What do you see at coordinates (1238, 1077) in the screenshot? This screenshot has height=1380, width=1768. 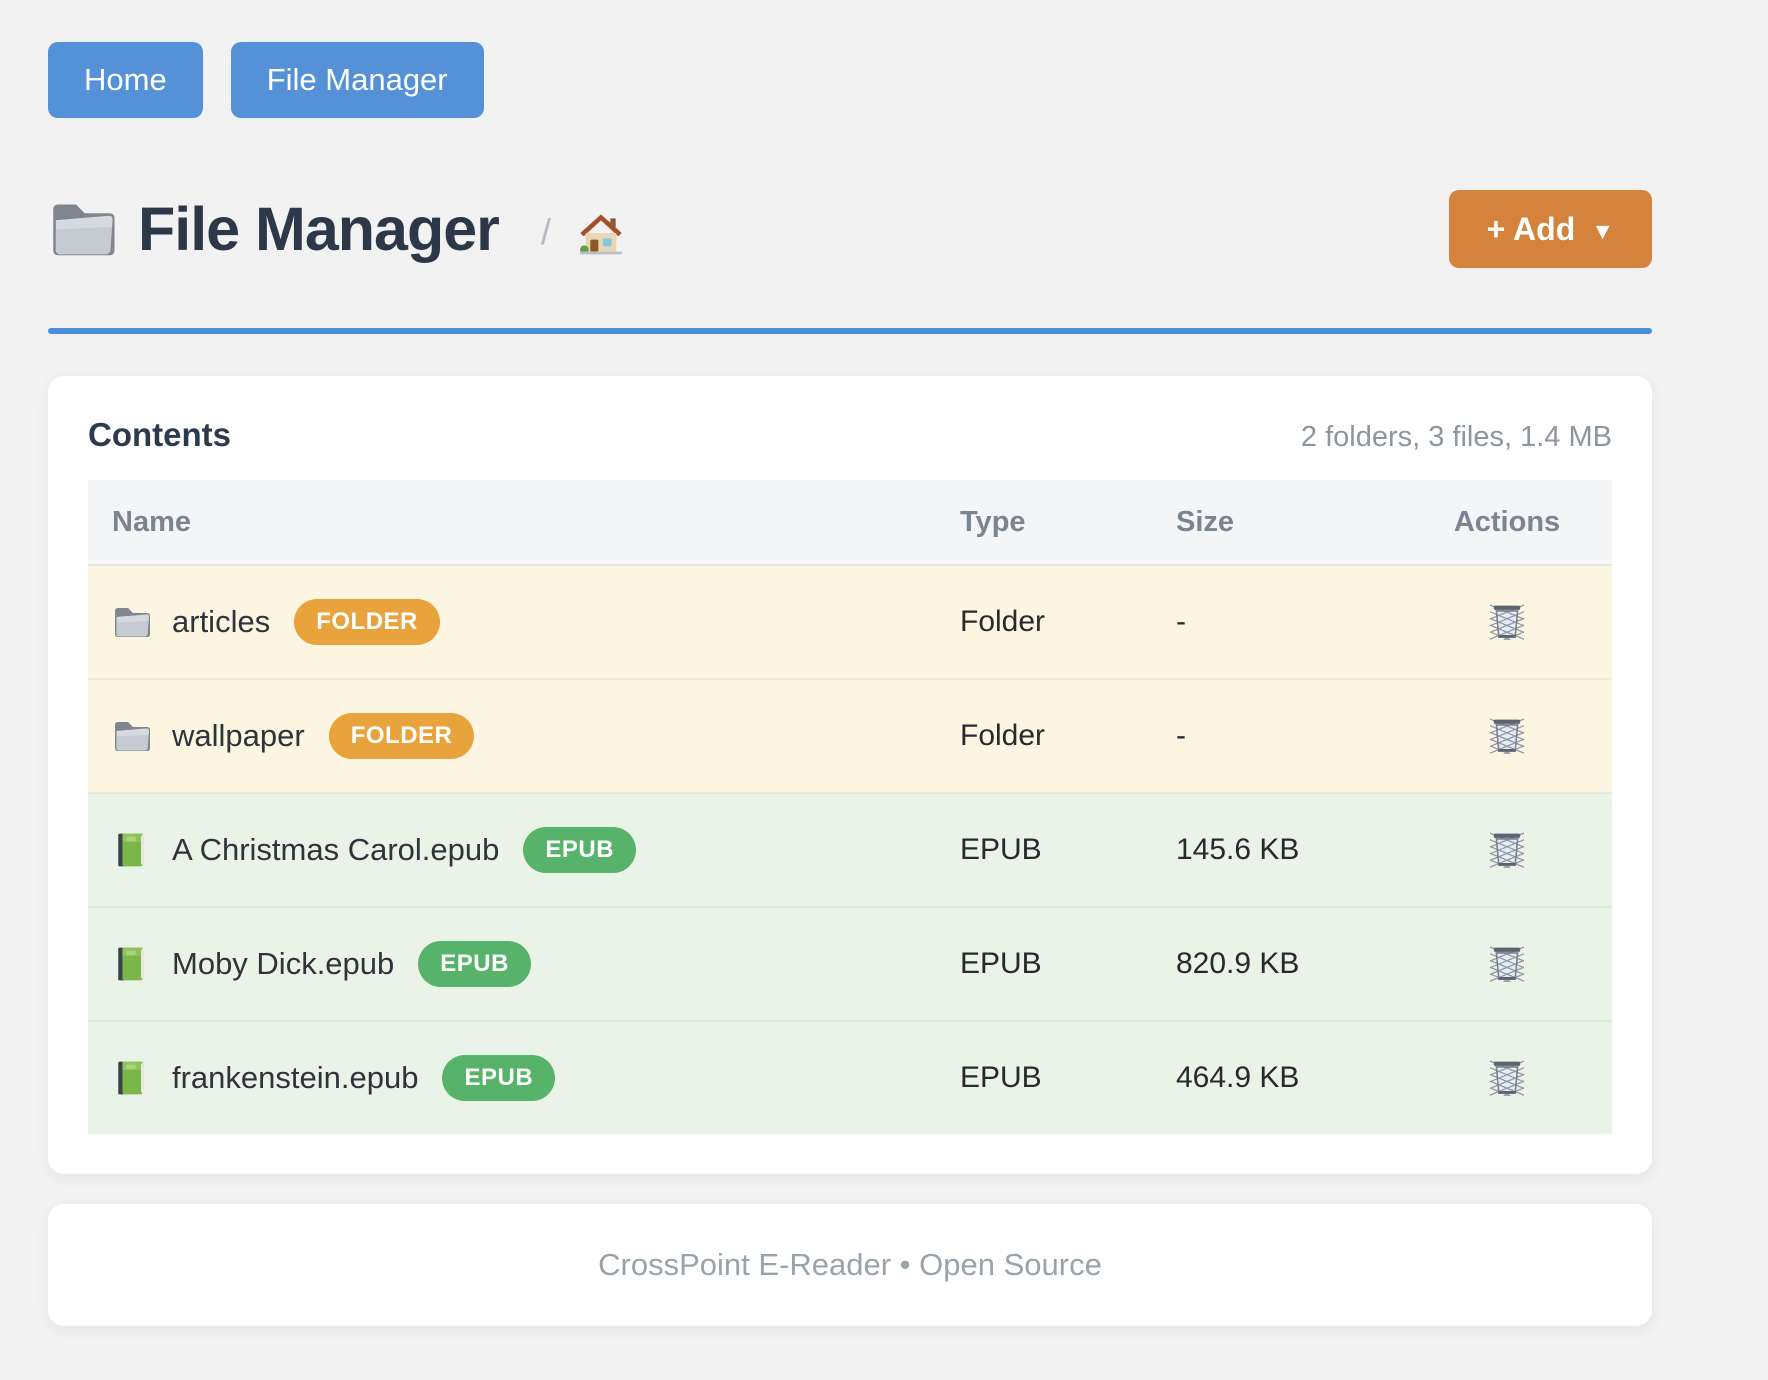 I see `size-cell: 464.9 KB` at bounding box center [1238, 1077].